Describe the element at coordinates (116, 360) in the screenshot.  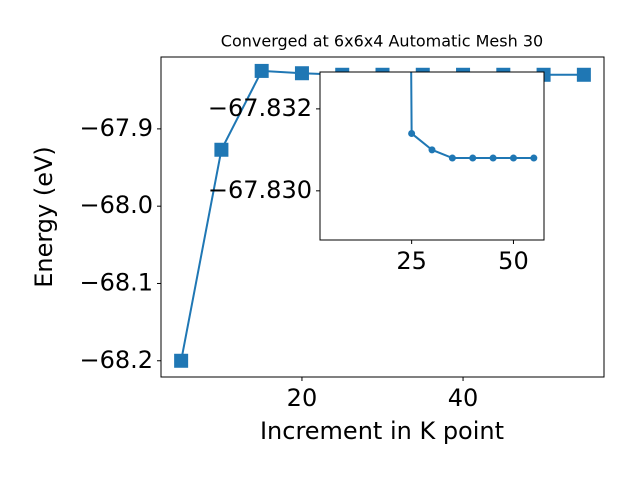
I see `y-tick-label: −68.2` at that location.